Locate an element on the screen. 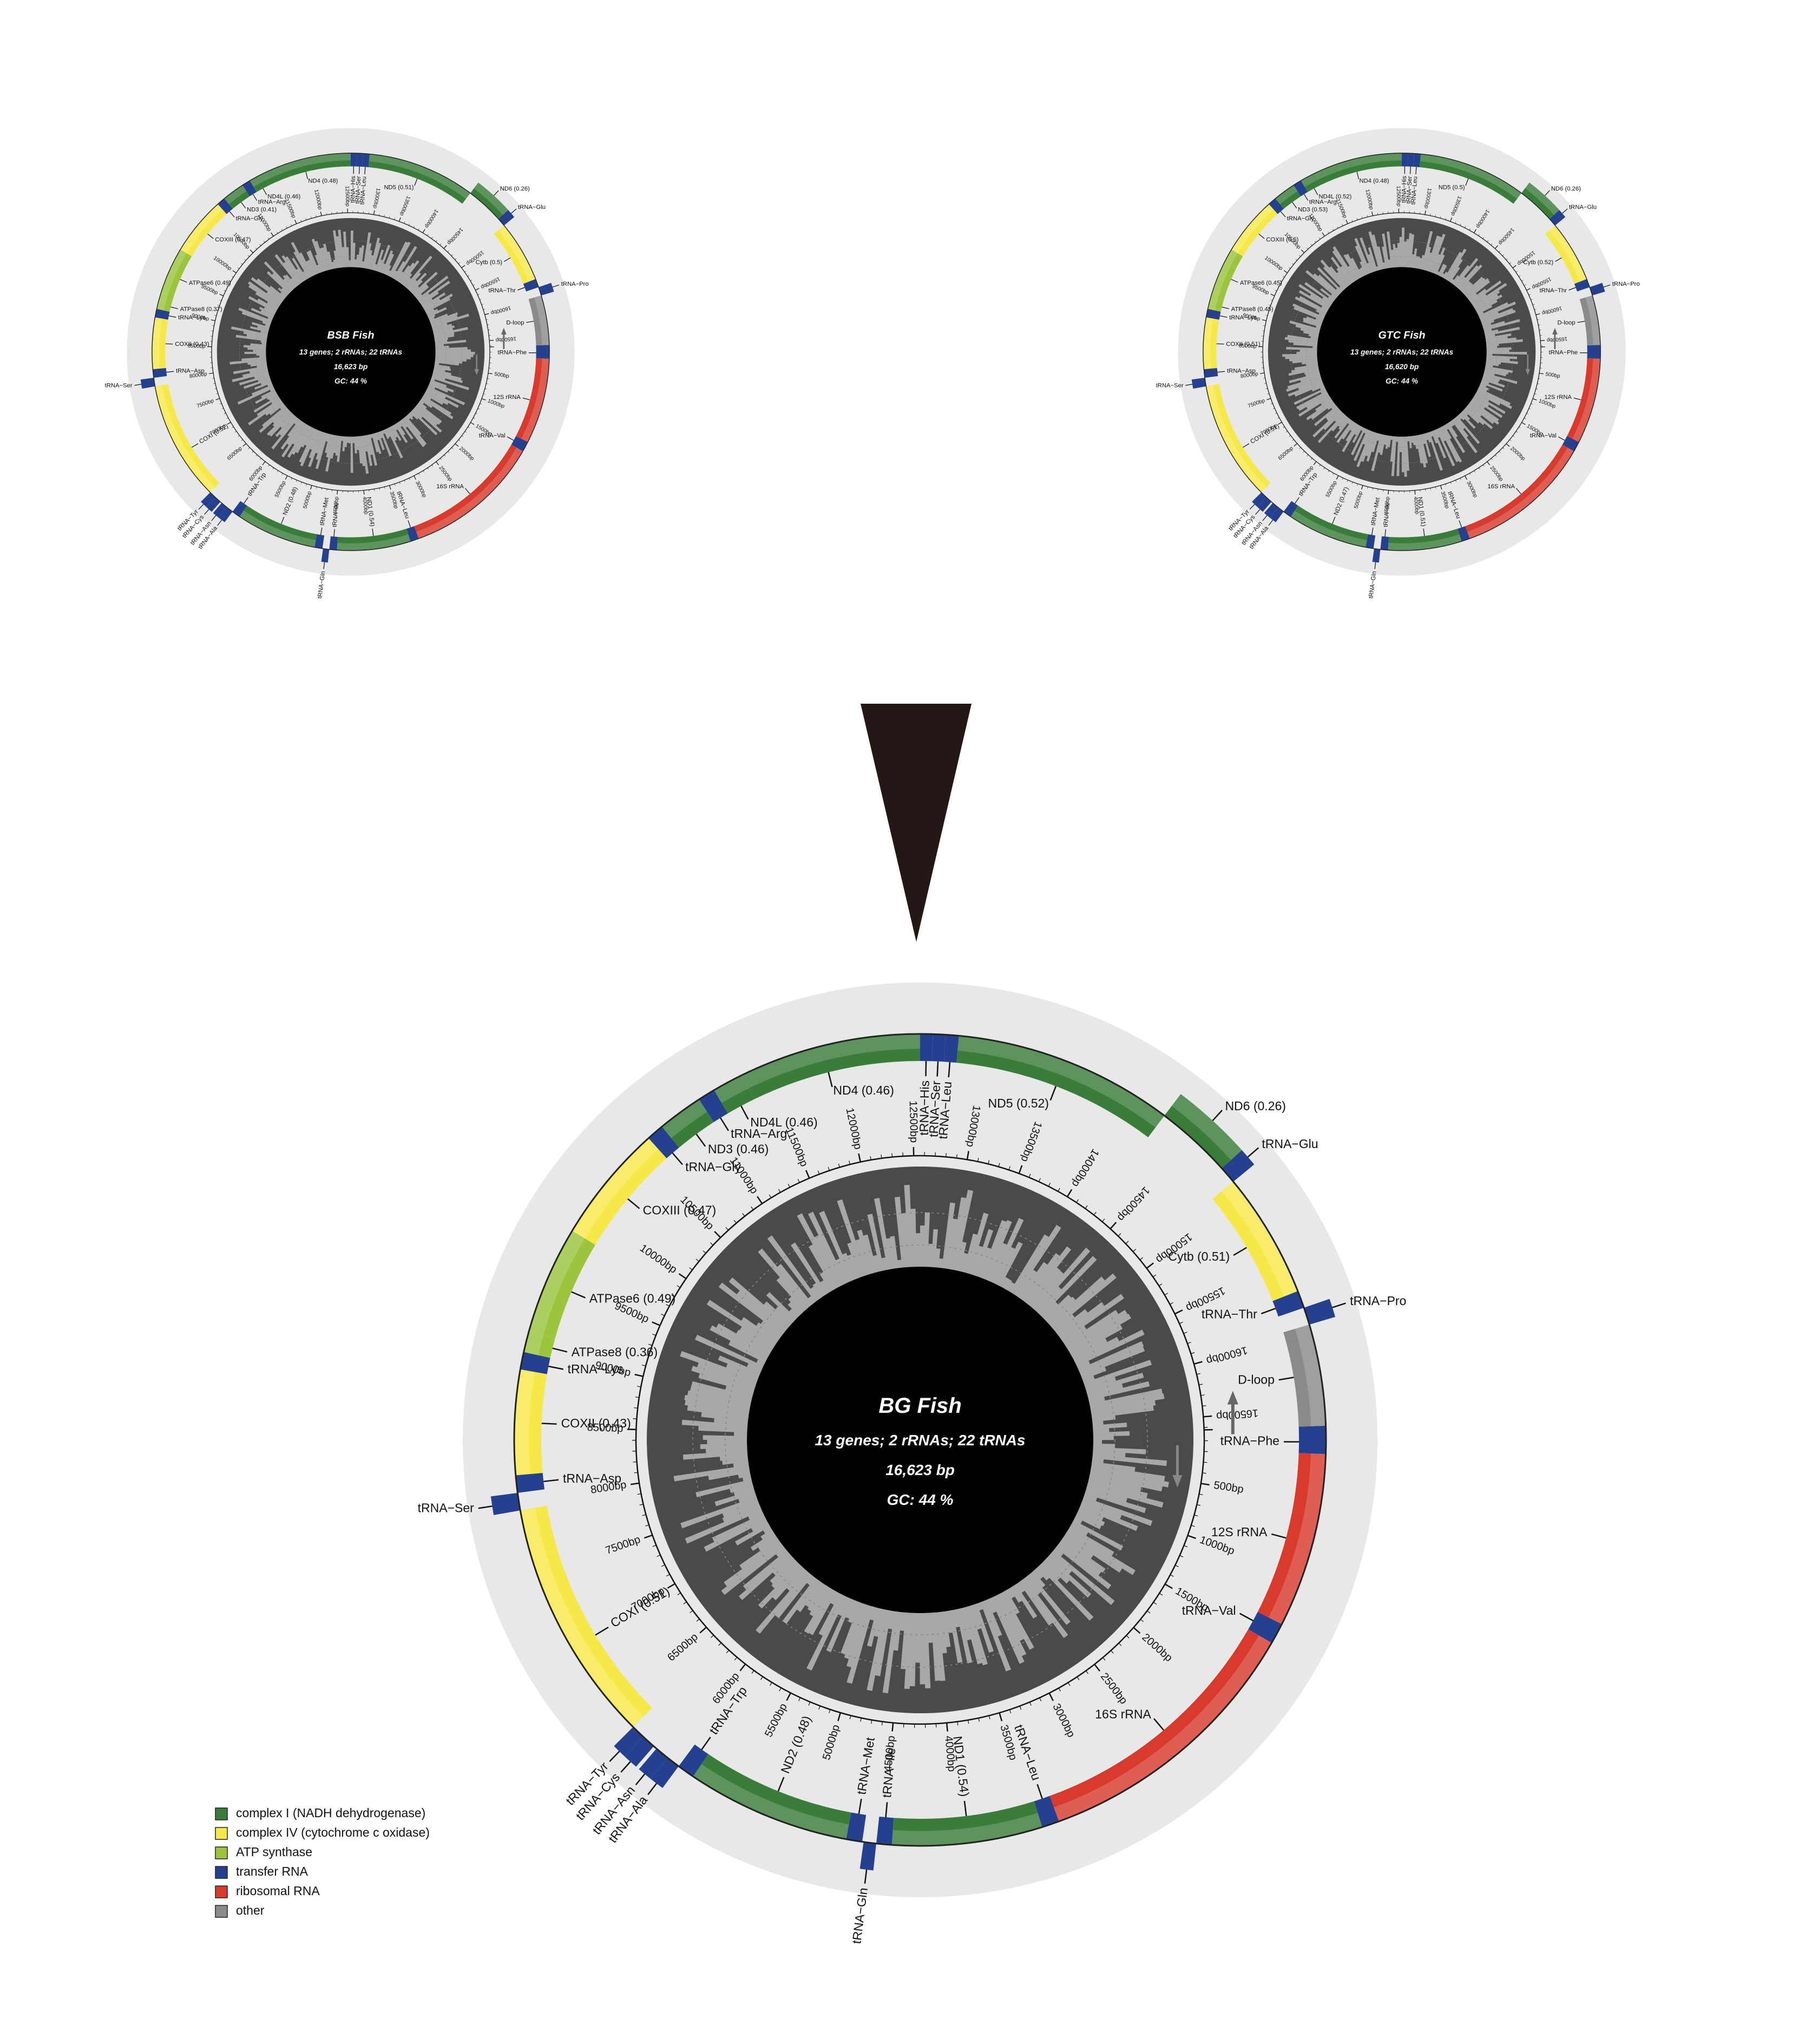  feature-label-gly: tRNA−Gly is located at coordinates (250, 218).